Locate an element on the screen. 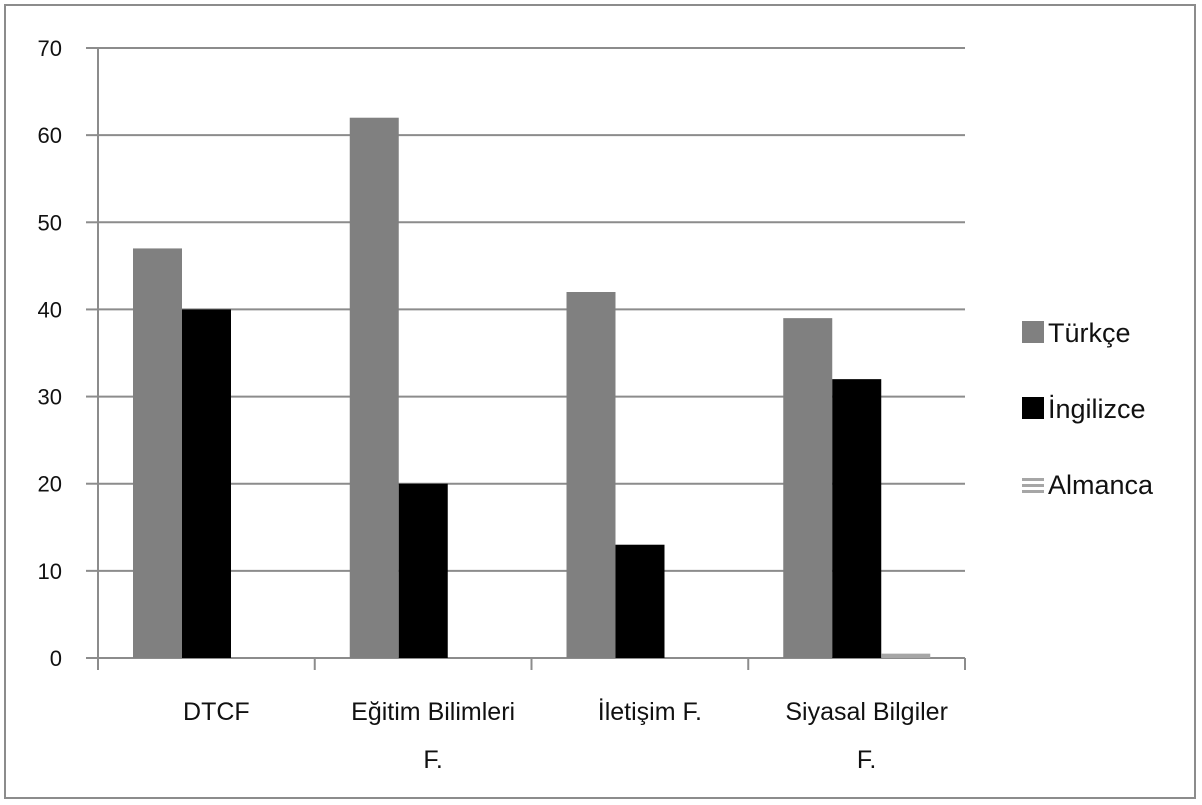 The image size is (1202, 805). y-tick-label: 10 is located at coordinates (50, 571).